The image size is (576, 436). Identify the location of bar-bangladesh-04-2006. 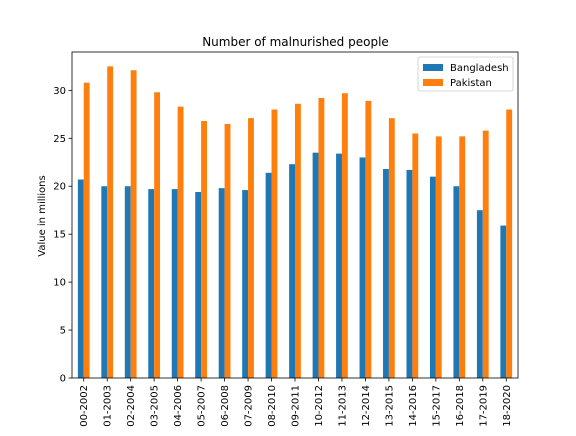
(174, 283).